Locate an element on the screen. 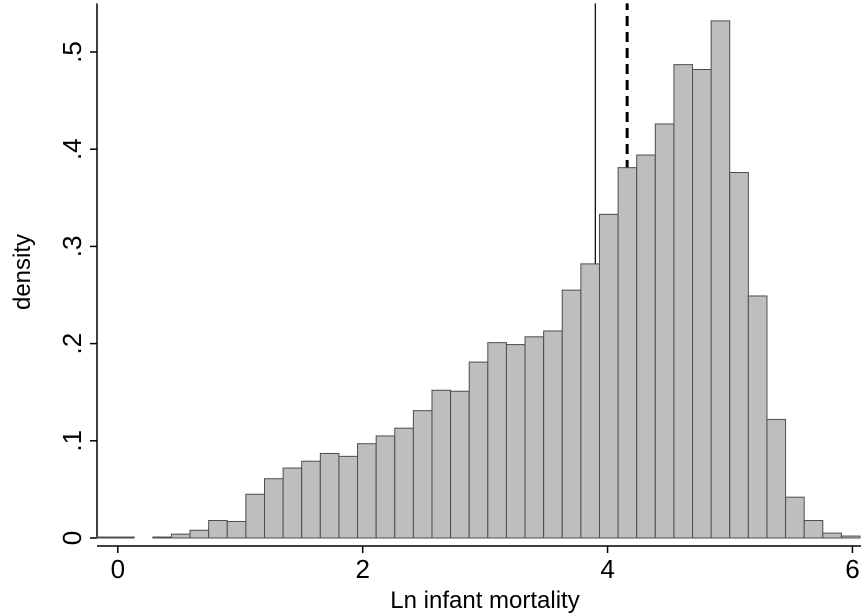  y-axis-title: density is located at coordinates (22, 272).